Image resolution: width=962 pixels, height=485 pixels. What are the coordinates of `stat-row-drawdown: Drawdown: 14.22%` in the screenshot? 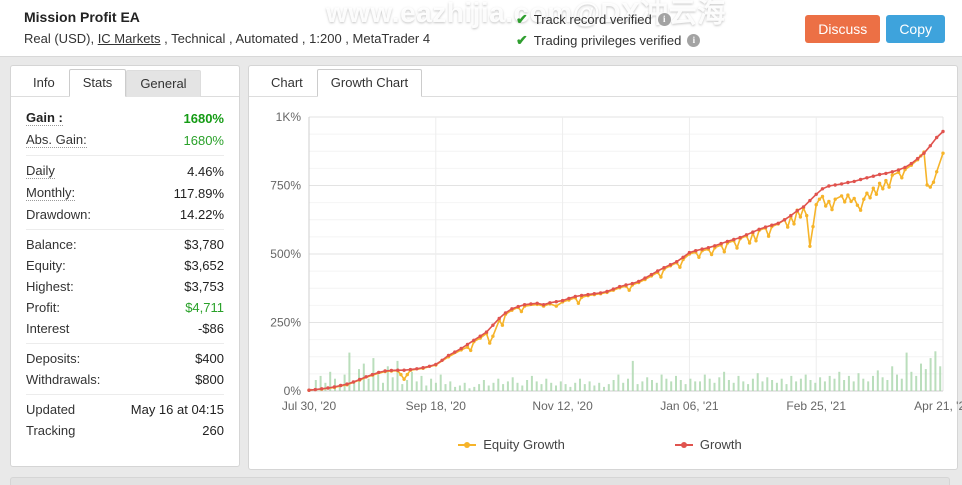 It's located at (125, 214).